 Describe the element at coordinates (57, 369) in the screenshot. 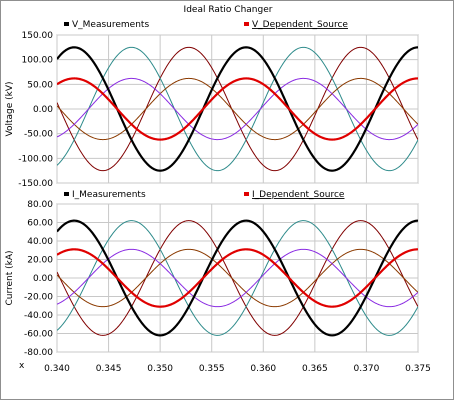

I see `x-tick-label: 0.340` at that location.